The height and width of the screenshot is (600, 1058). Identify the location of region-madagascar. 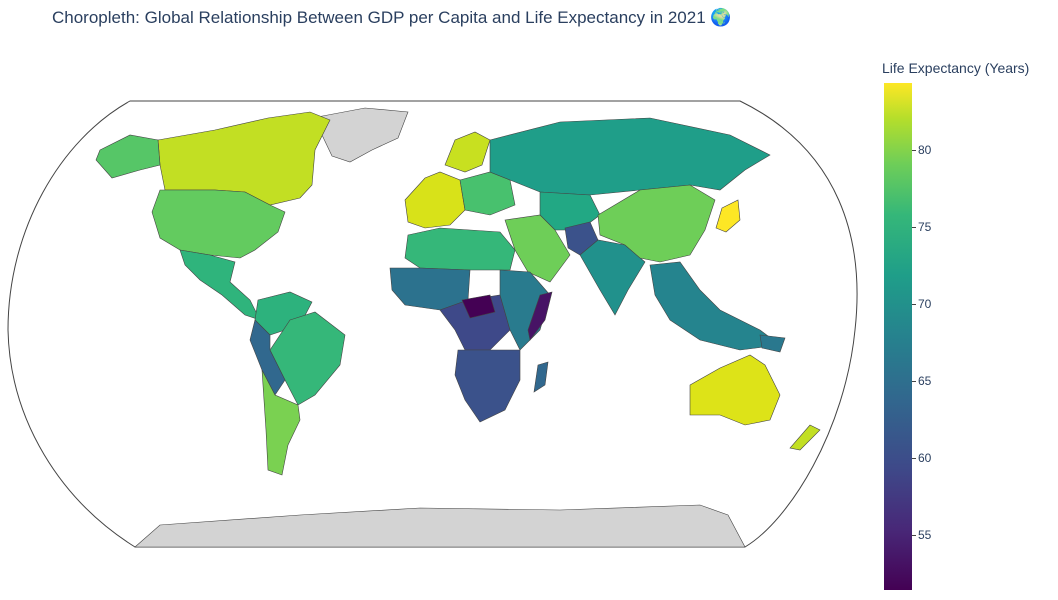
(541, 377).